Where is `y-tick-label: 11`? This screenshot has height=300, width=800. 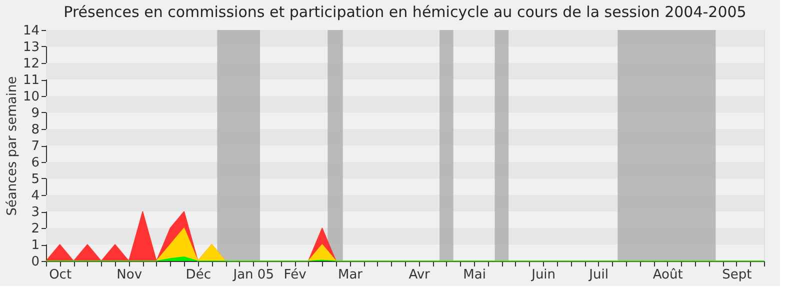
y-tick-label: 11 is located at coordinates (31, 80).